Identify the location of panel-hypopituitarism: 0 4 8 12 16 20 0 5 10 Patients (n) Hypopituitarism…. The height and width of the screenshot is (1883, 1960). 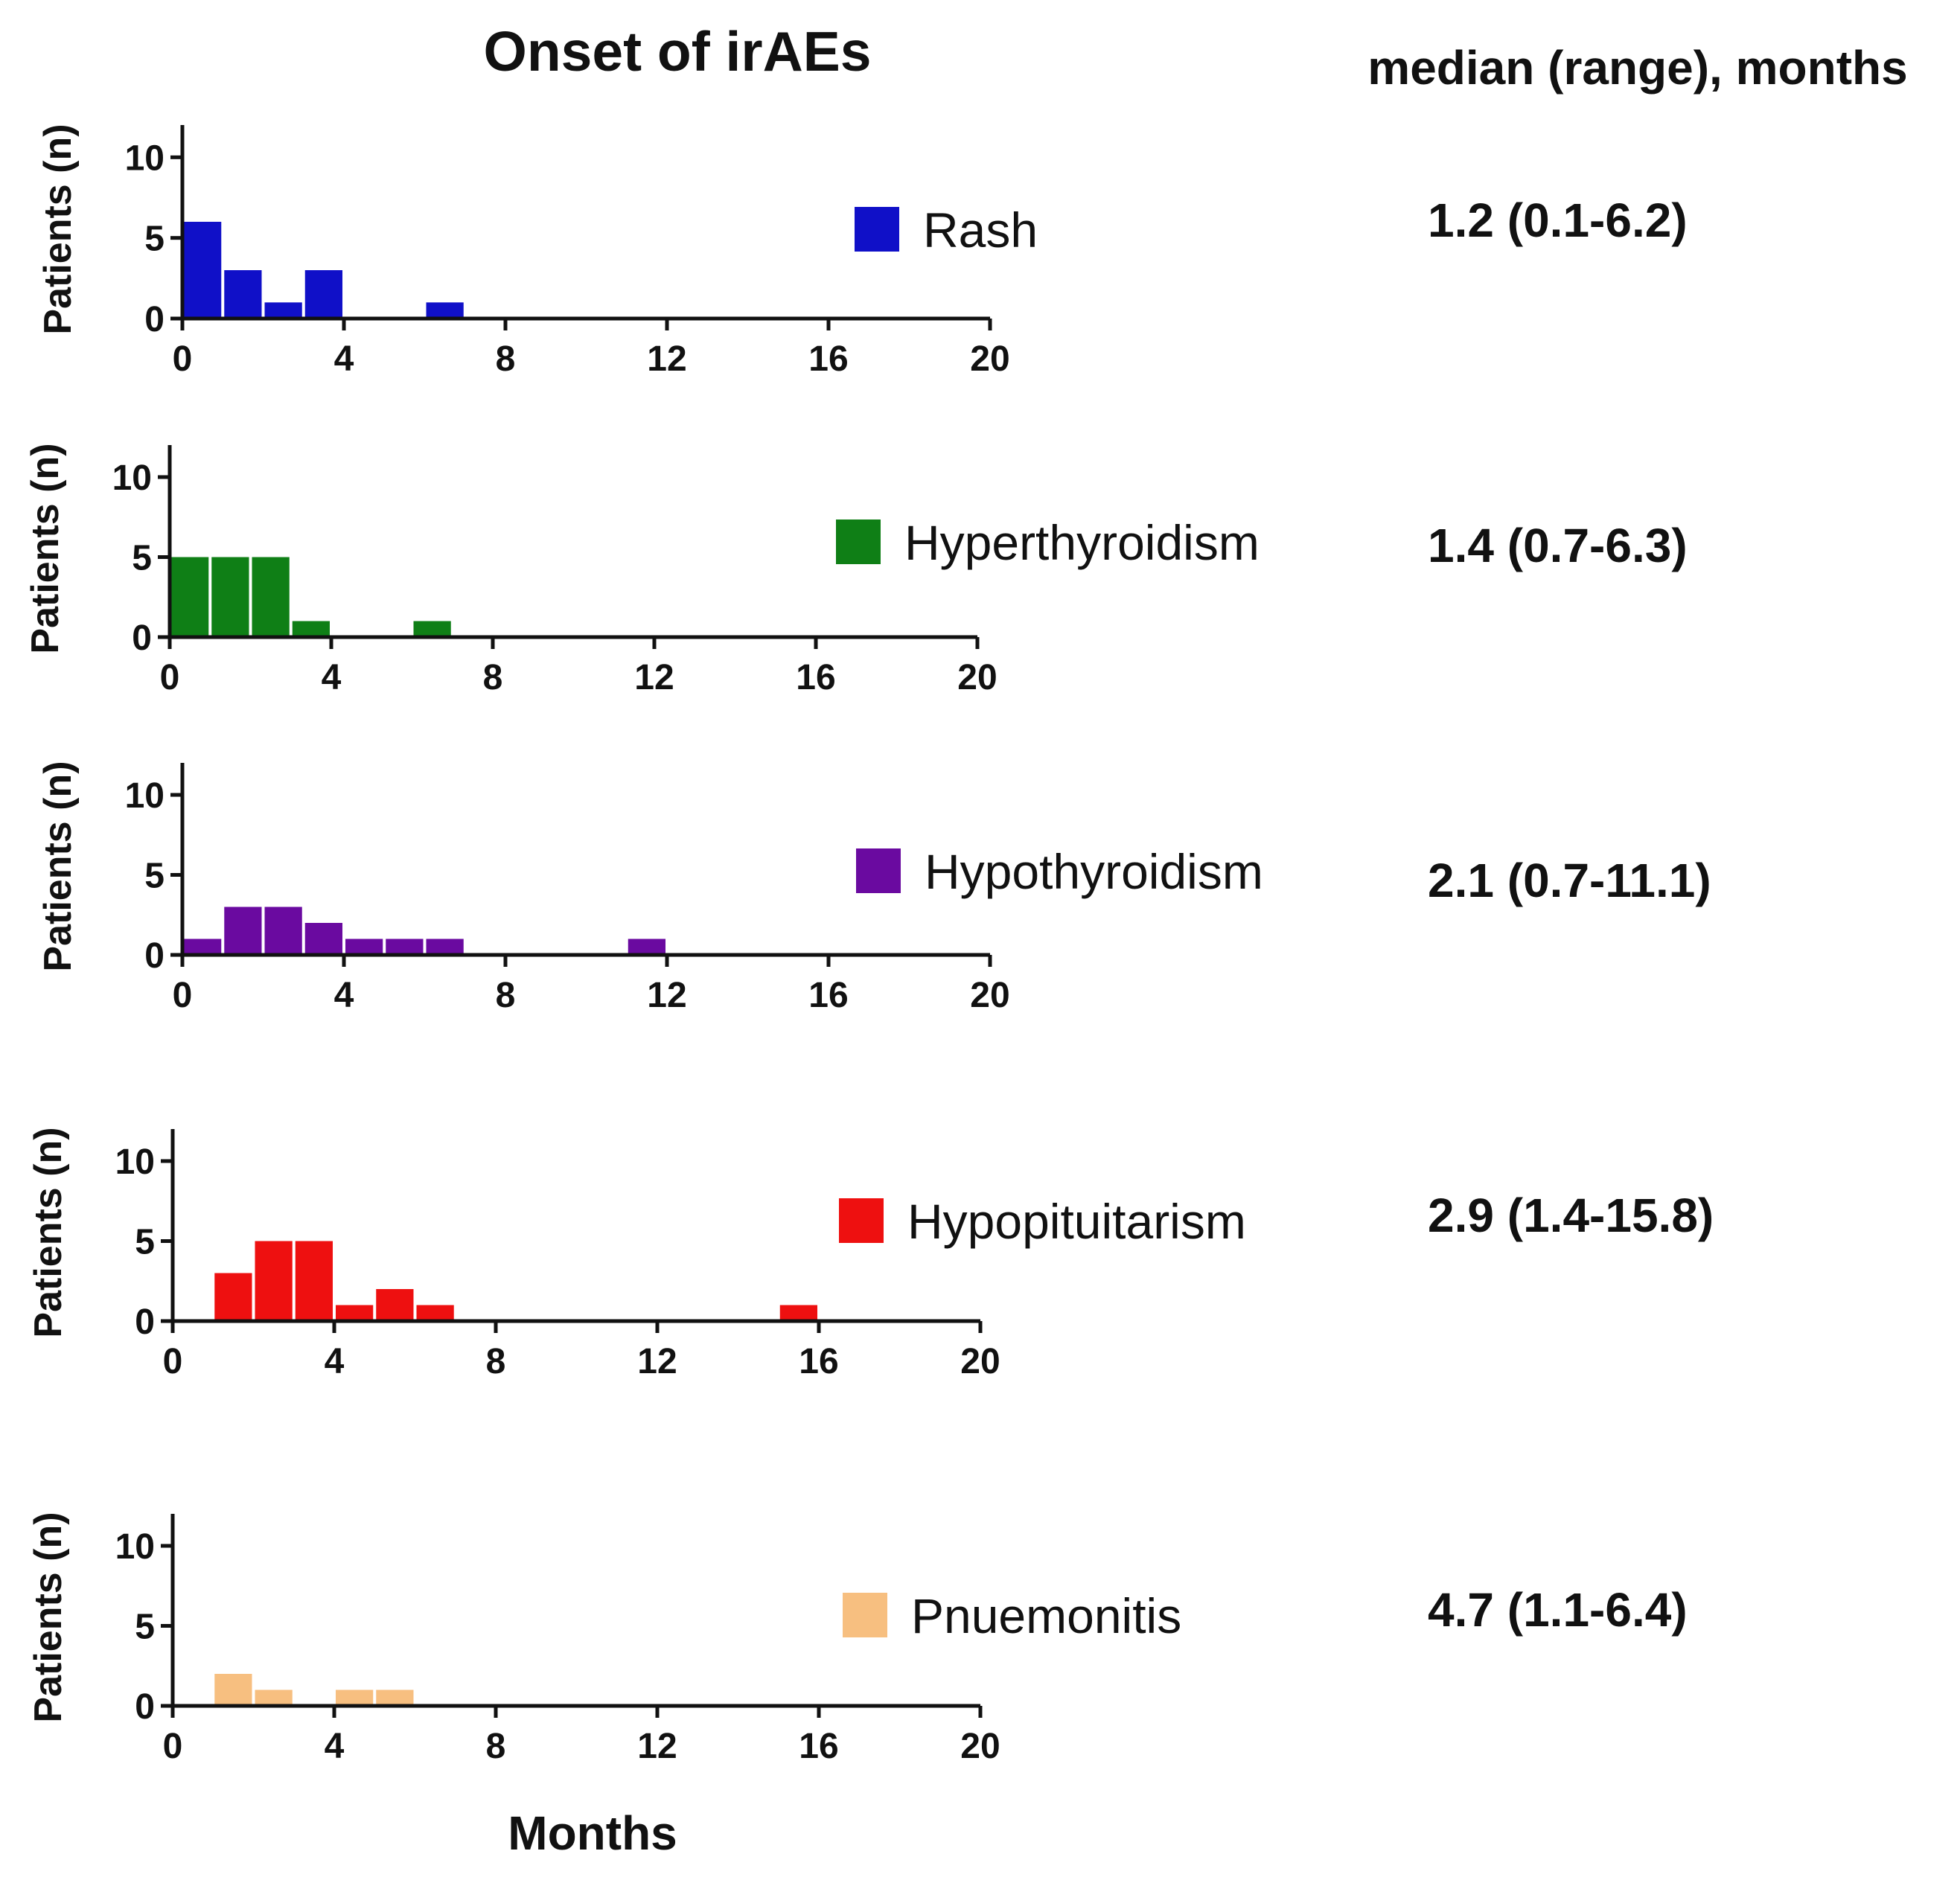
(870, 1254).